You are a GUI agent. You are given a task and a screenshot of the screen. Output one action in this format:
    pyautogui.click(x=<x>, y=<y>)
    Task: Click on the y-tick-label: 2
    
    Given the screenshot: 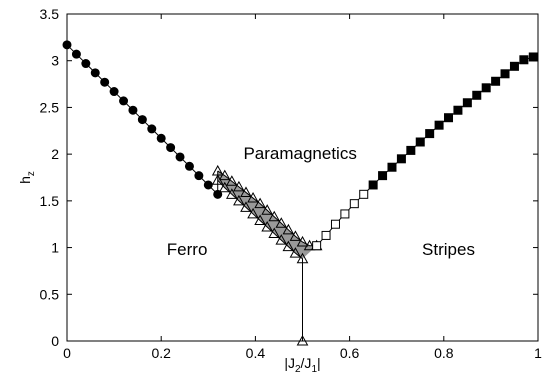 What is the action you would take?
    pyautogui.click(x=55, y=154)
    